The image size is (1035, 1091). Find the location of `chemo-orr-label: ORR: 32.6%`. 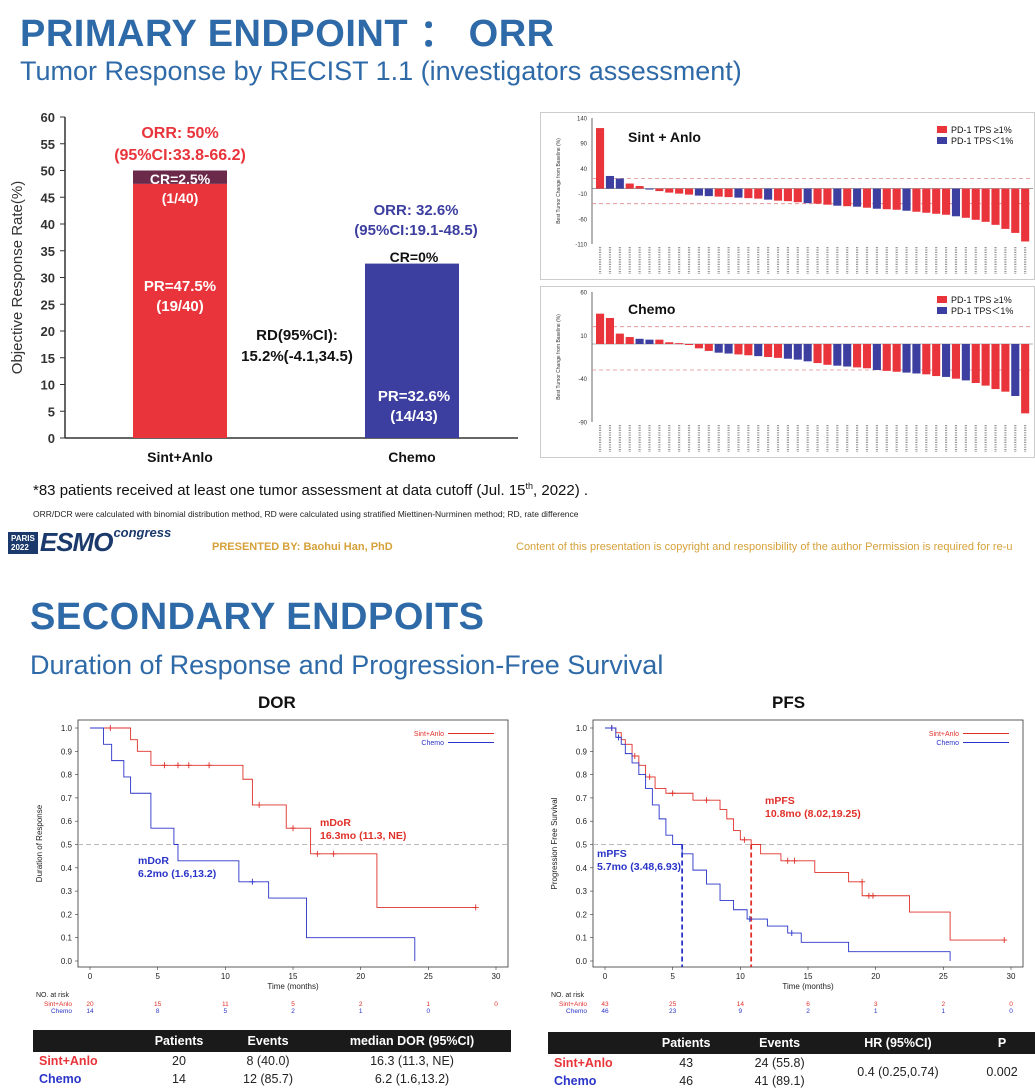

chemo-orr-label: ORR: 32.6% is located at coordinates (415, 210).